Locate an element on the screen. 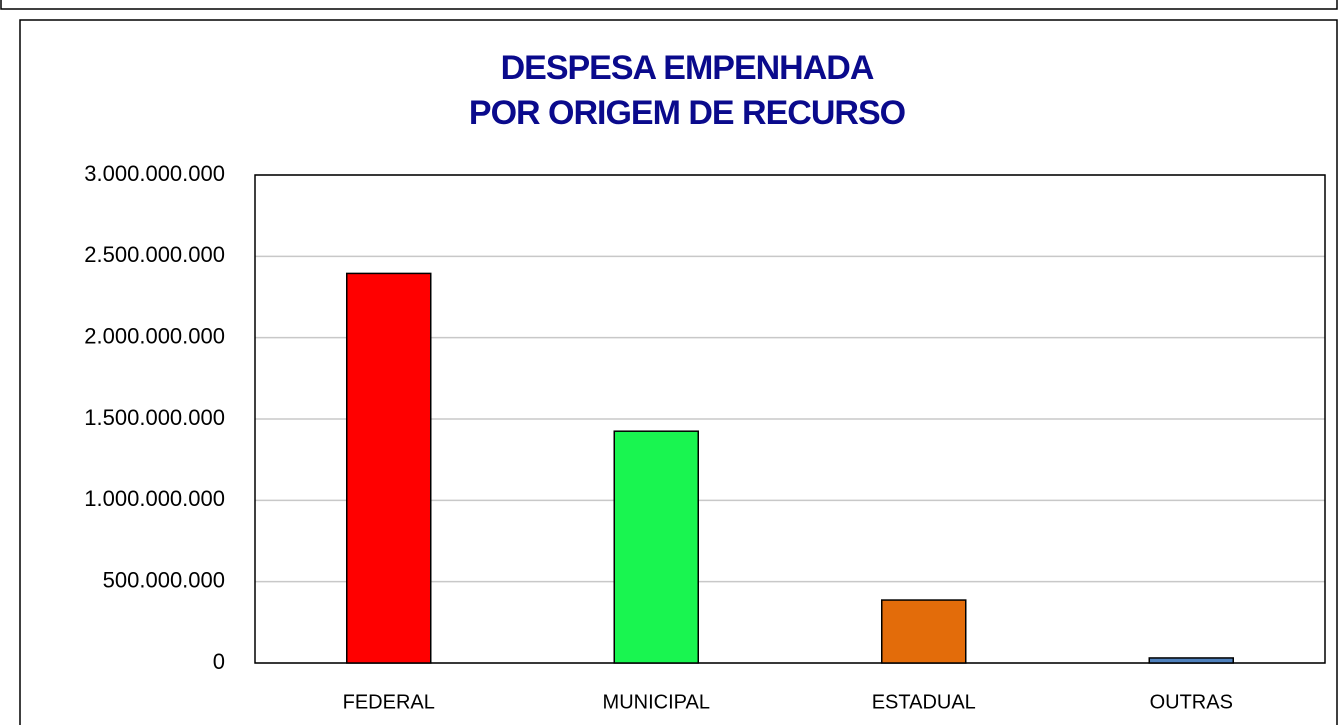  chart-title: POR ORIGEM DE RECURSO is located at coordinates (687, 113).